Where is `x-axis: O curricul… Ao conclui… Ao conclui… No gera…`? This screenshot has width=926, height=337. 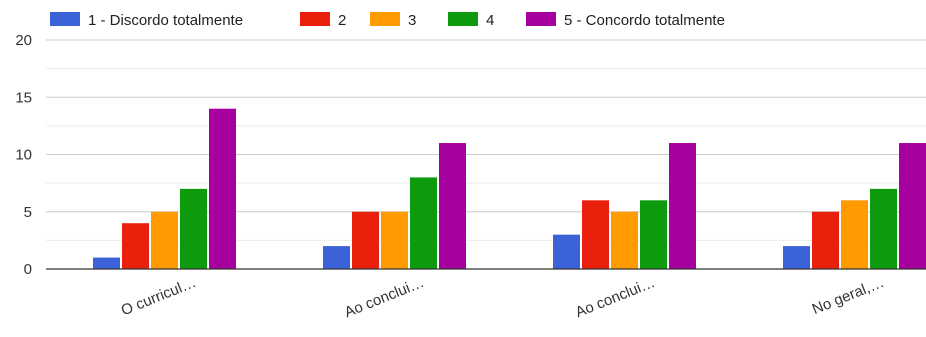
x-axis: O curricul… Ao conclui… Ao conclui… No gera… is located at coordinates (486, 294).